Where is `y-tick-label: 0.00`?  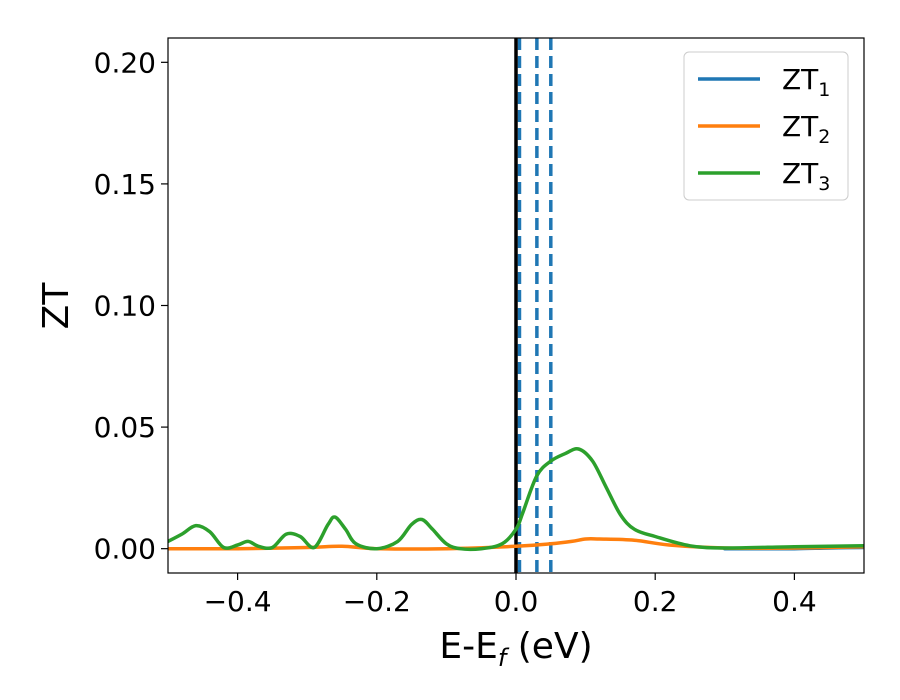
y-tick-label: 0.00 is located at coordinates (125, 549).